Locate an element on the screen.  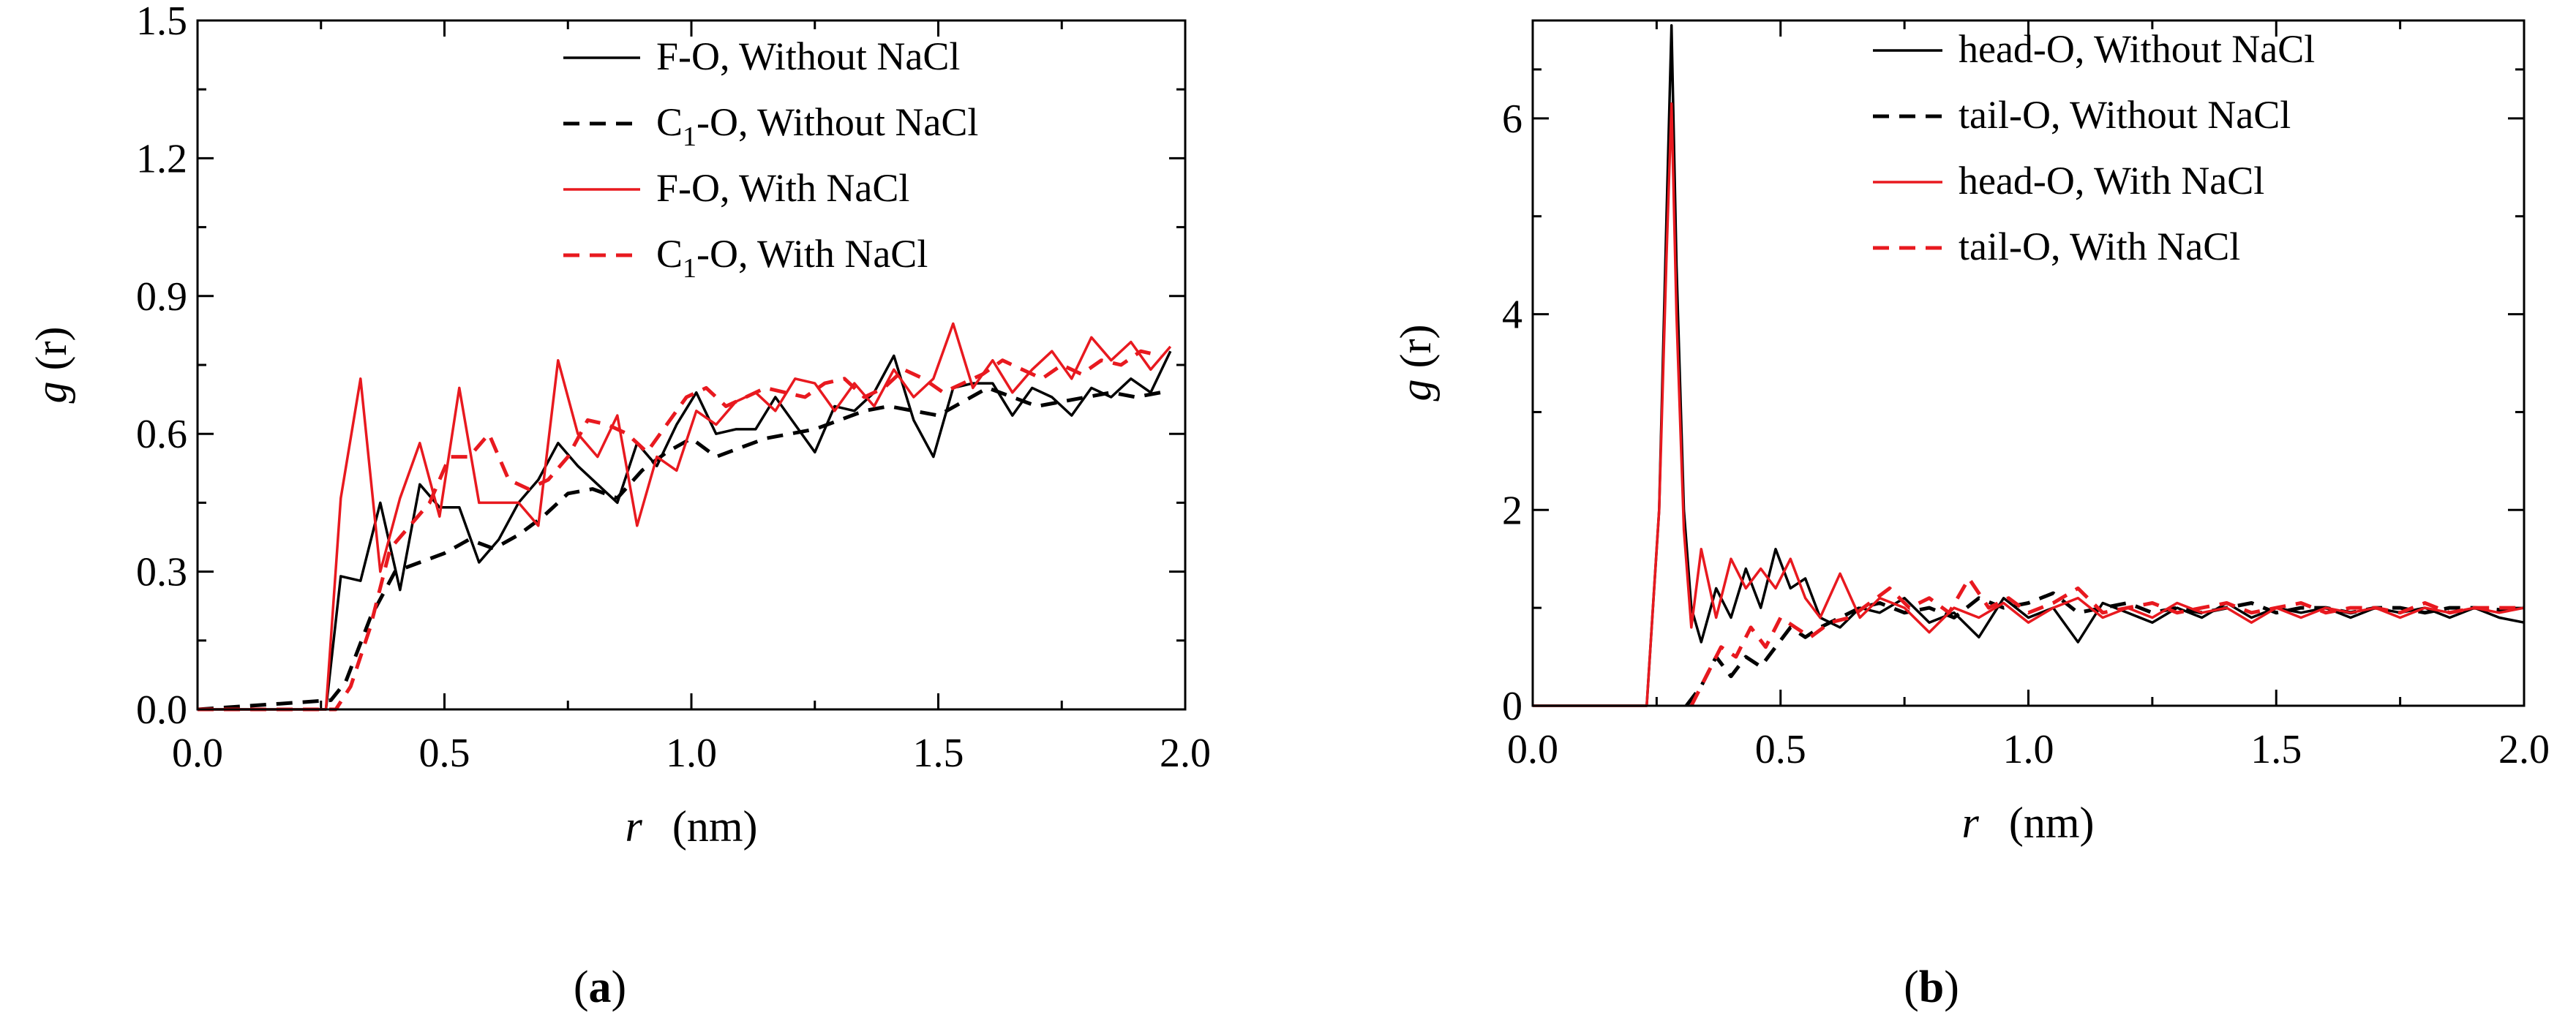
panel-b-legend-label-3: head-O, With NaCl is located at coordinates (2111, 181).